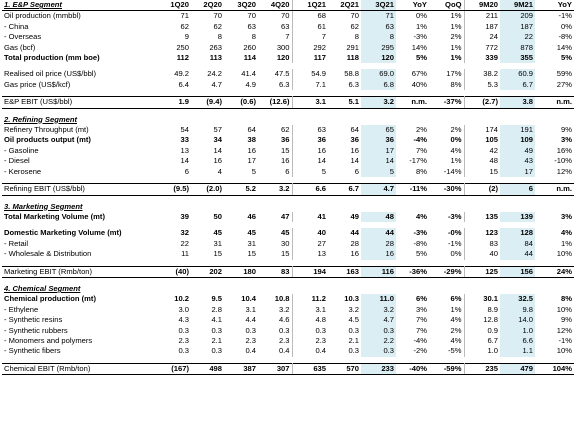 Image resolution: width=575 pixels, height=436 pixels. Describe the element at coordinates (517, 102) in the screenshot. I see `cell: 3.8` at that location.